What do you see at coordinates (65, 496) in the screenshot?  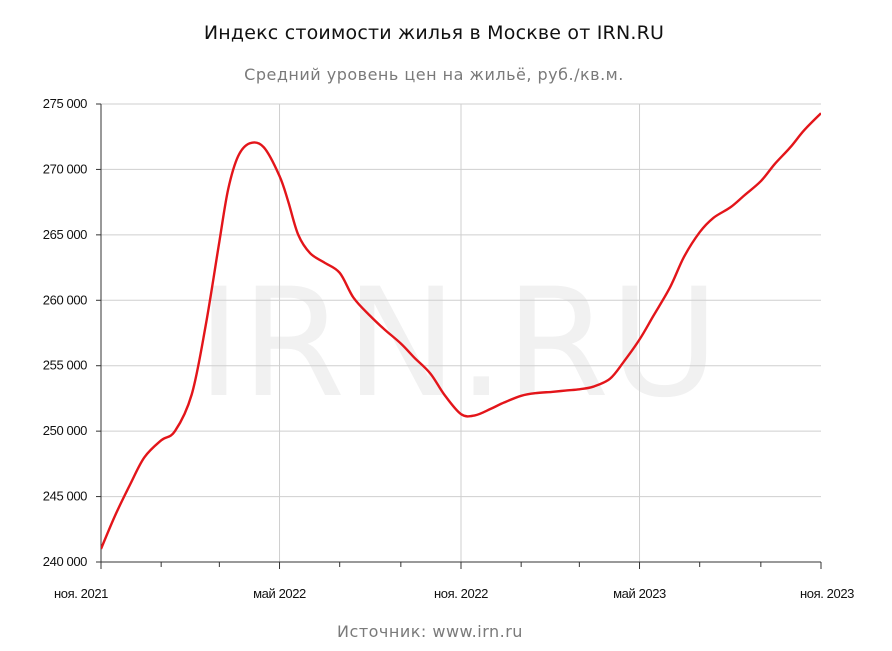 I see `y-tick-label: 245 000` at bounding box center [65, 496].